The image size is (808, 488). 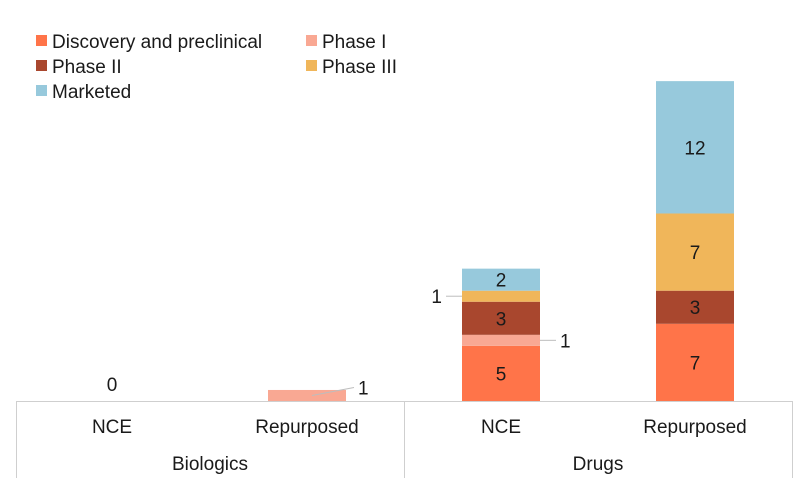 I want to click on legend-item-marketed: Marketed, so click(x=83, y=92).